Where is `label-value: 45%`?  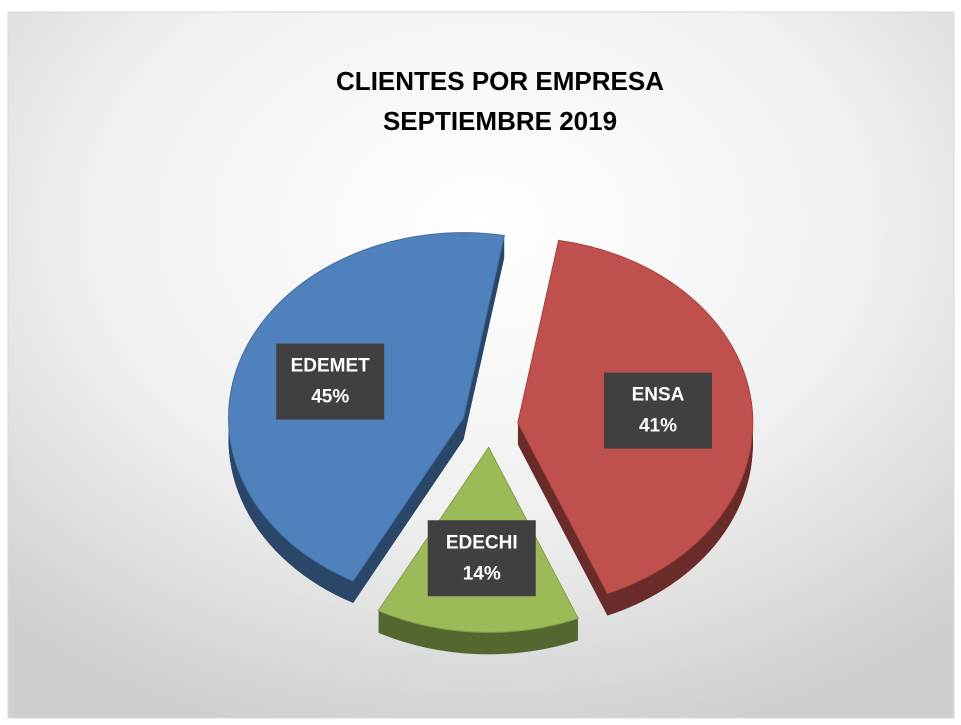 label-value: 45% is located at coordinates (330, 397).